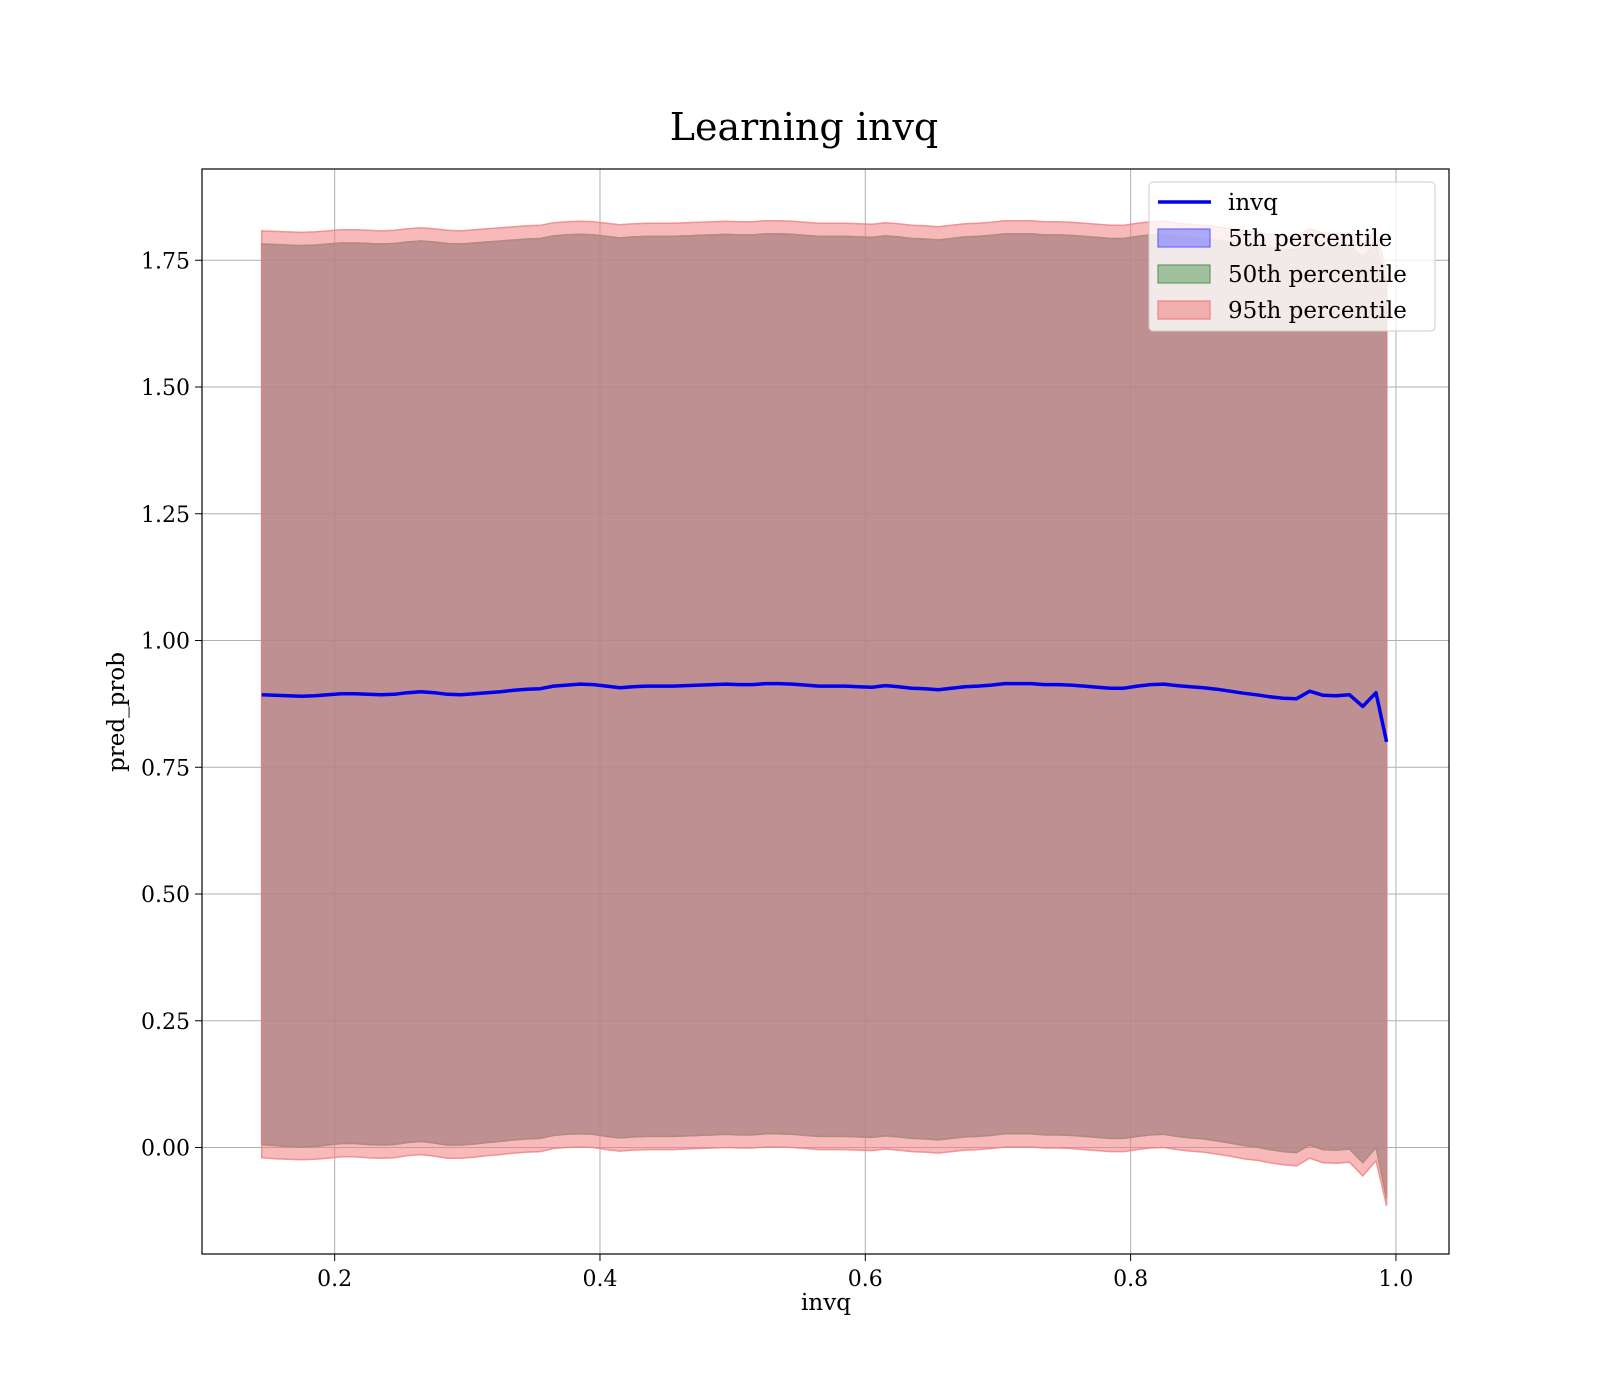 The image size is (1600, 1400). What do you see at coordinates (165, 388) in the screenshot?
I see `y-tick-label: 1.50` at bounding box center [165, 388].